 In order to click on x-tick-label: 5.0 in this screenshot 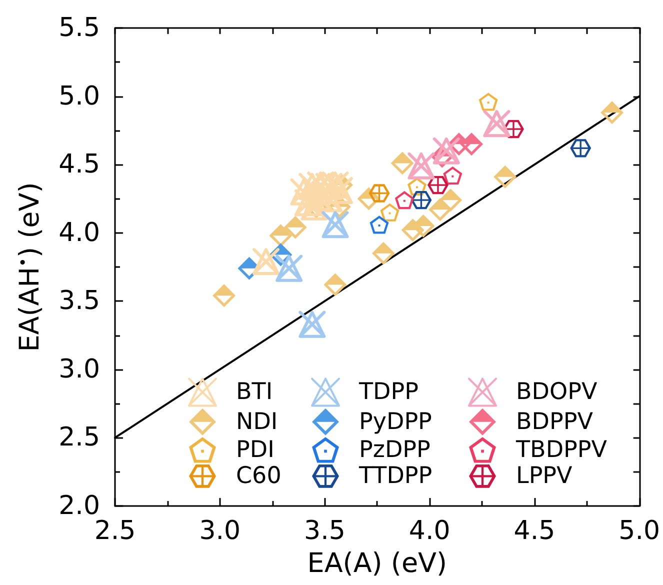, I will do `click(639, 531)`.